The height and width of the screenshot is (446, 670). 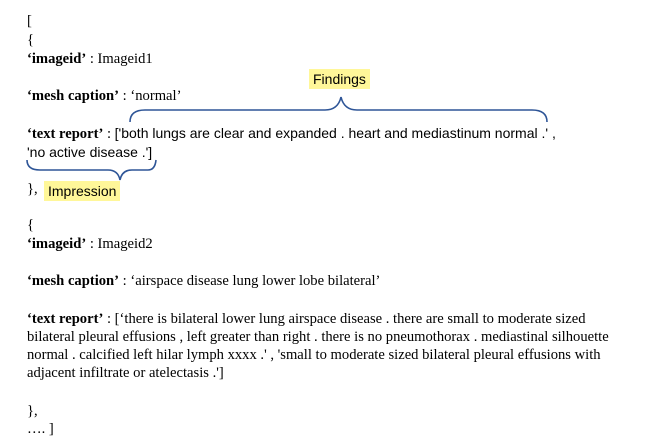 I want to click on text-report-sep-2: :, so click(x=109, y=319).